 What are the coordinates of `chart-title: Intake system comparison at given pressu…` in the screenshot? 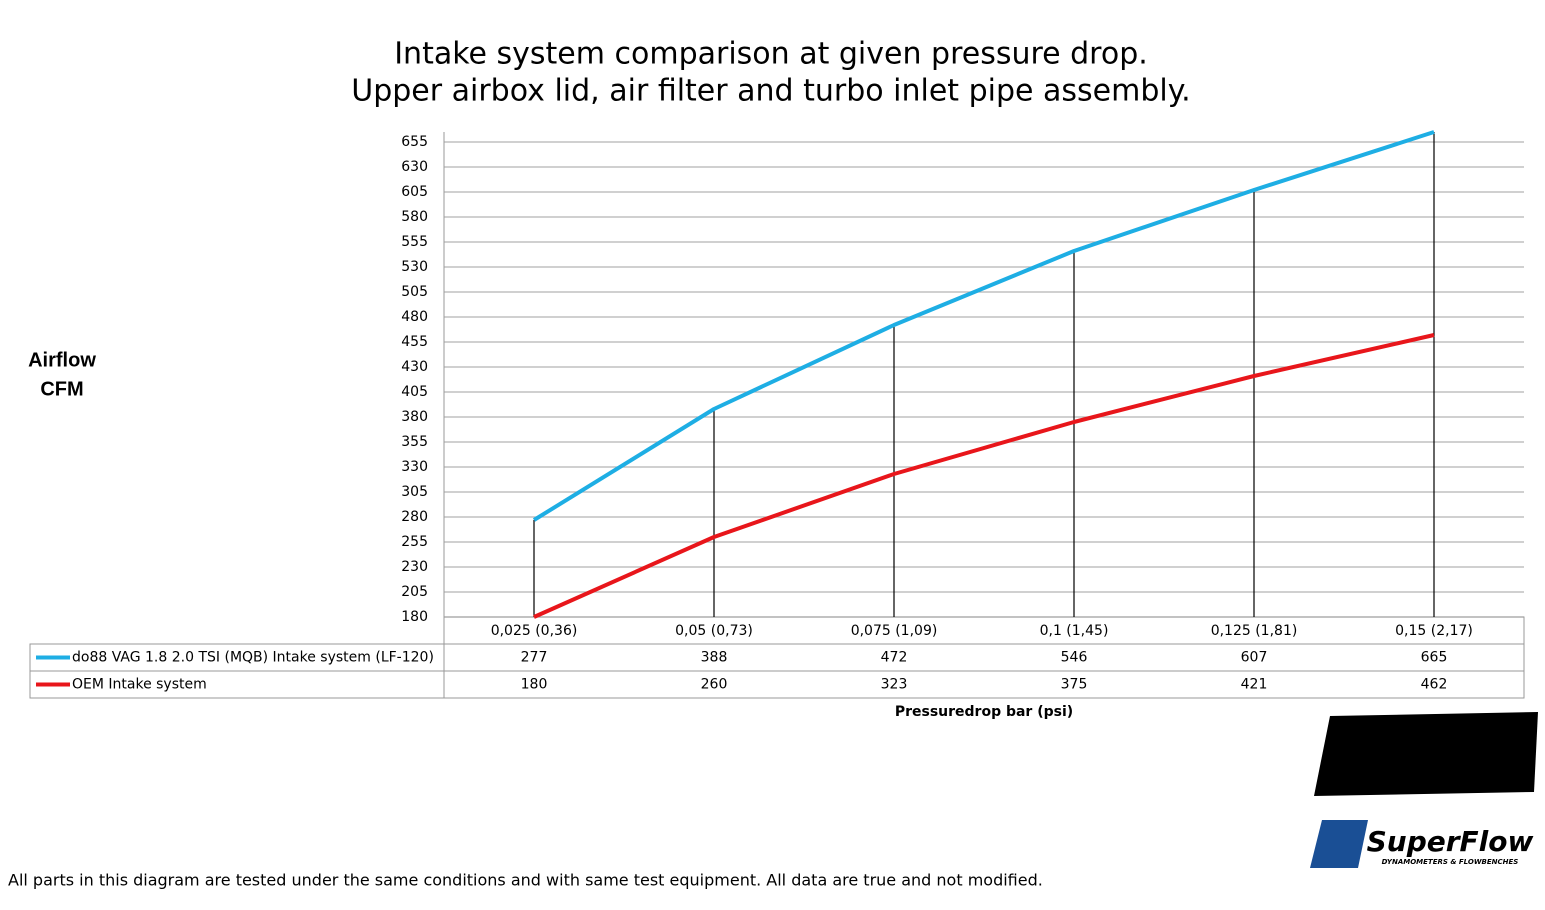 It's located at (771, 54).